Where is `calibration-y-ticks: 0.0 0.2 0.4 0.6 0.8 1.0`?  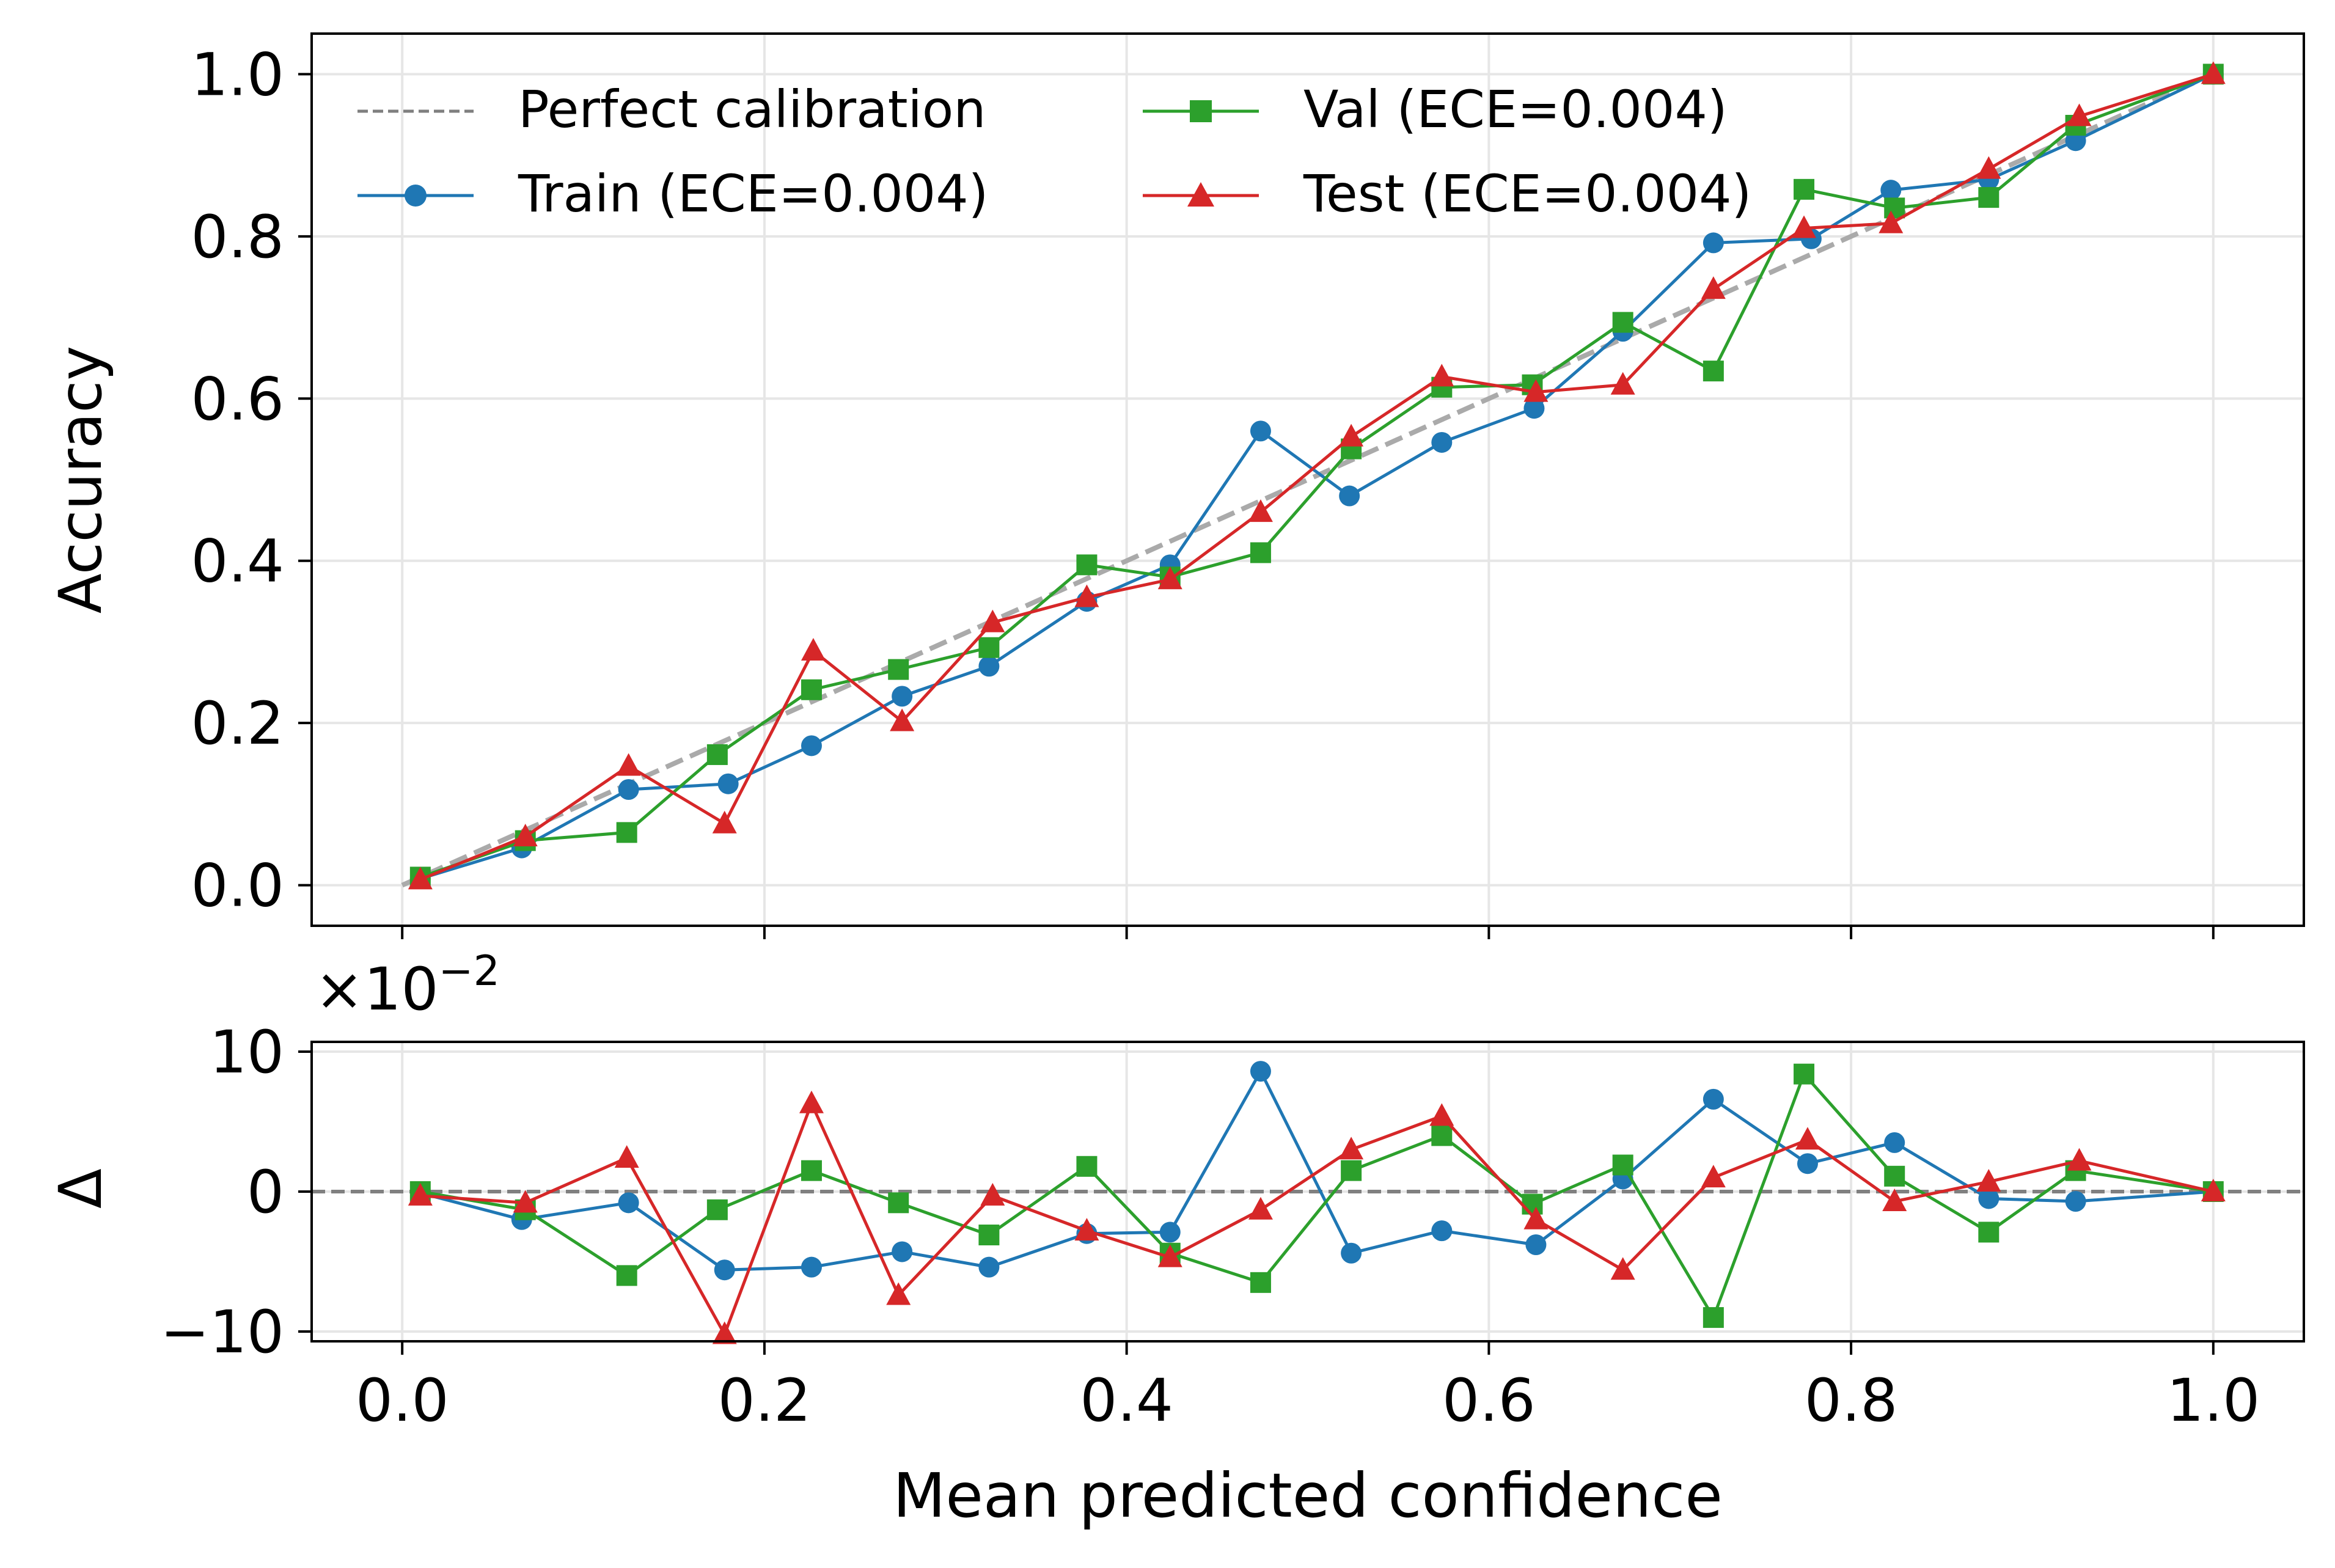
calibration-y-ticks: 0.0 0.2 0.4 0.6 0.8 1.0 is located at coordinates (251, 480).